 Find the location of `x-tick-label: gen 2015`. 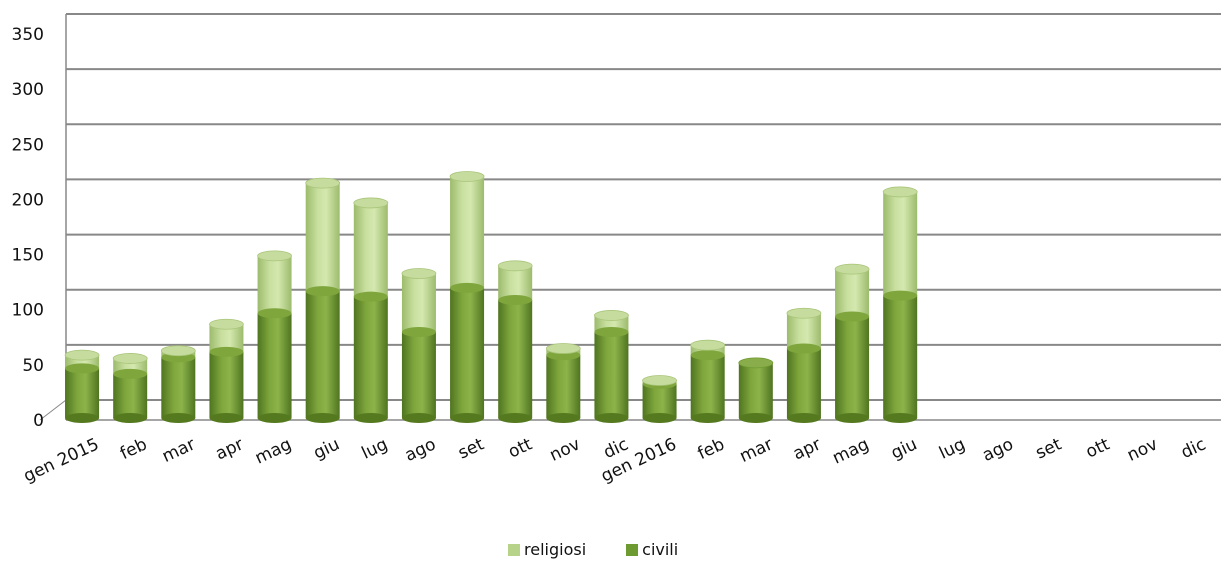

x-tick-label: gen 2015 is located at coordinates (62, 460).